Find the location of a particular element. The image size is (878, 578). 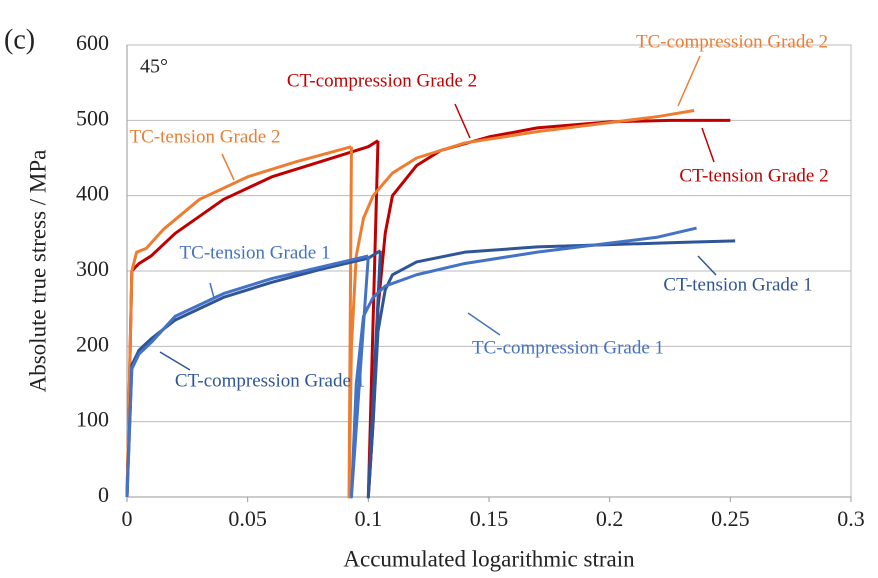

x-tick-label: 0.3 is located at coordinates (851, 518).